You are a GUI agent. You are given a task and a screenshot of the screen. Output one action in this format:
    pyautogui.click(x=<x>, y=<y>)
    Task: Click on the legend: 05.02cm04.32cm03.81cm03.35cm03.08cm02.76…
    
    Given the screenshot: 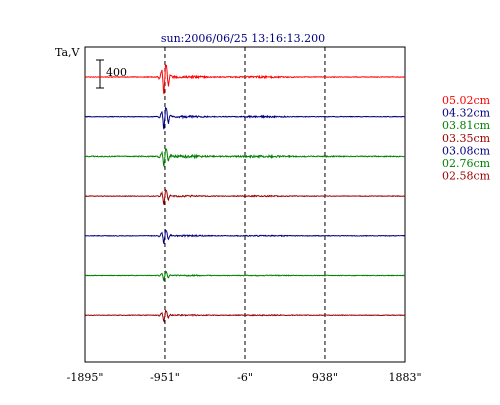 What is the action you would take?
    pyautogui.click(x=466, y=138)
    